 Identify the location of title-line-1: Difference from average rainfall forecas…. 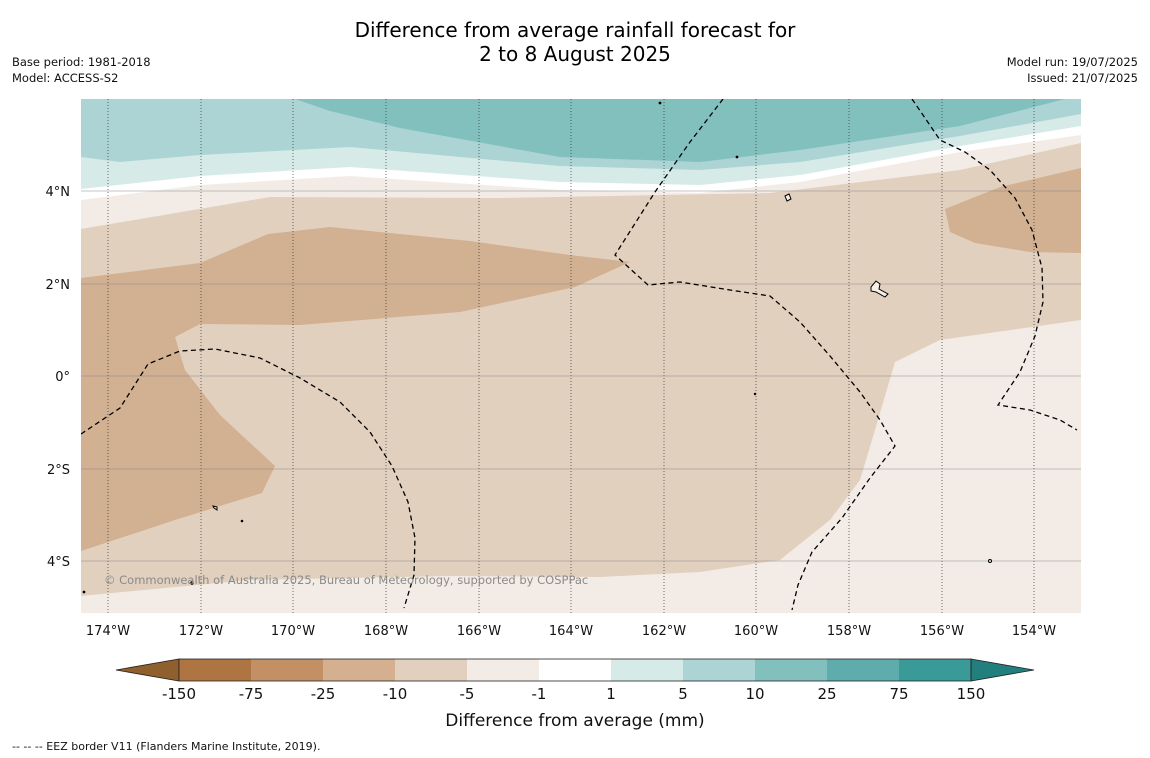
(575, 30).